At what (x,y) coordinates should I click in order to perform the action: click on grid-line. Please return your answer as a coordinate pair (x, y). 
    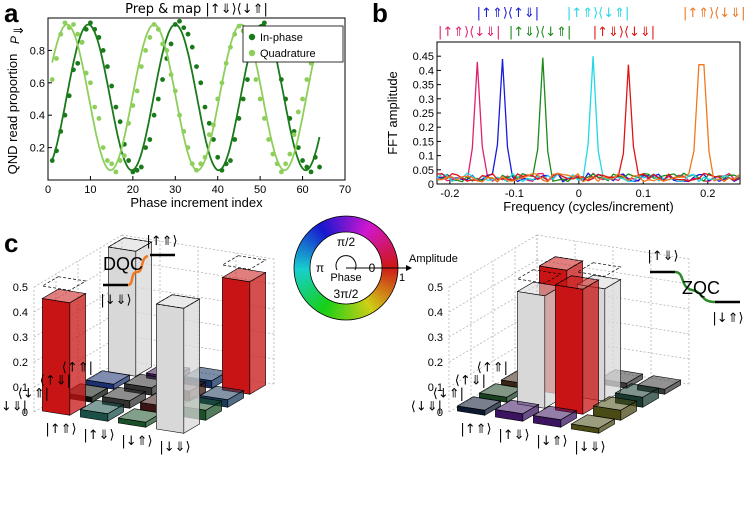
    Looking at the image, I should click on (78, 261).